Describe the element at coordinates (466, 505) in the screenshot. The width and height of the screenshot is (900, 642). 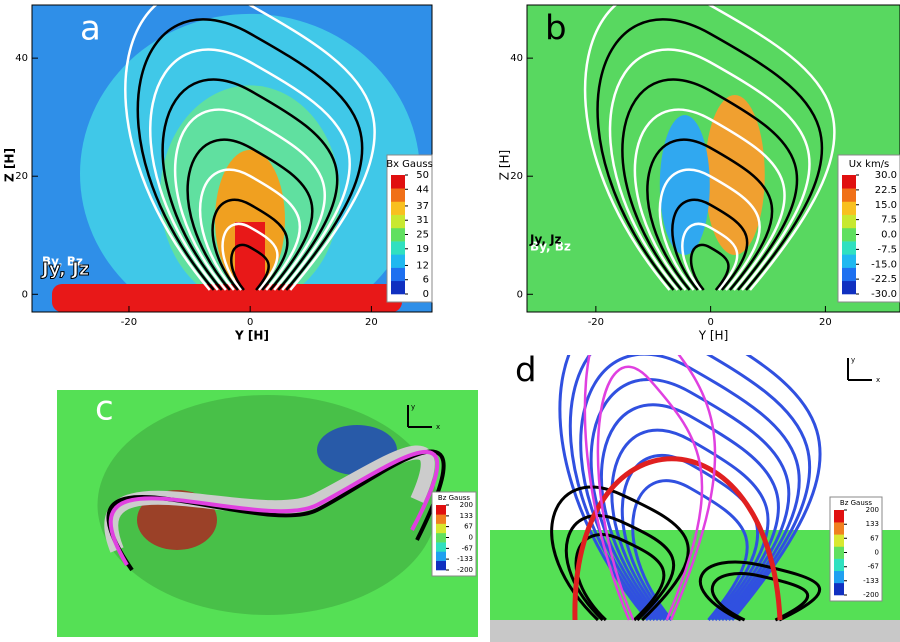
I see `colorbar-tick-label: 200` at that location.